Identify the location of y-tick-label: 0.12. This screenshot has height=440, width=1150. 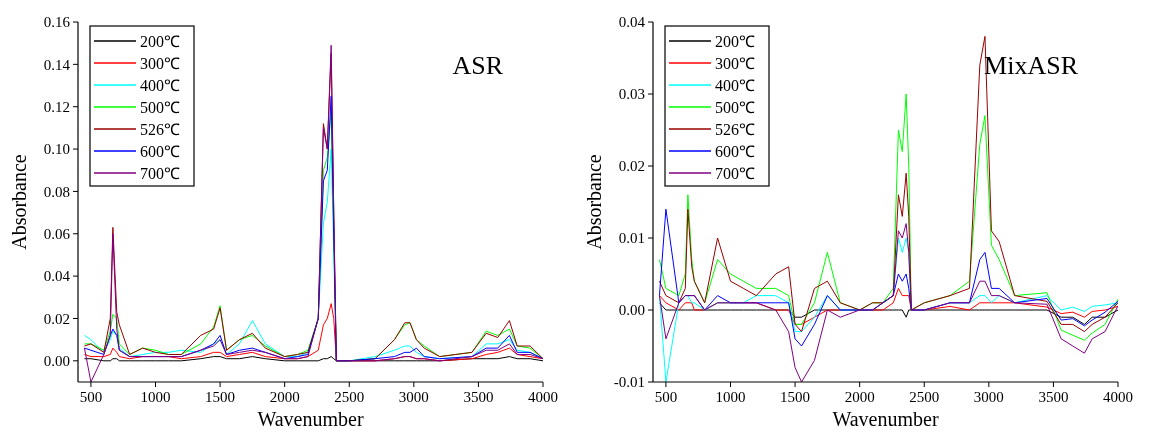
(56, 106).